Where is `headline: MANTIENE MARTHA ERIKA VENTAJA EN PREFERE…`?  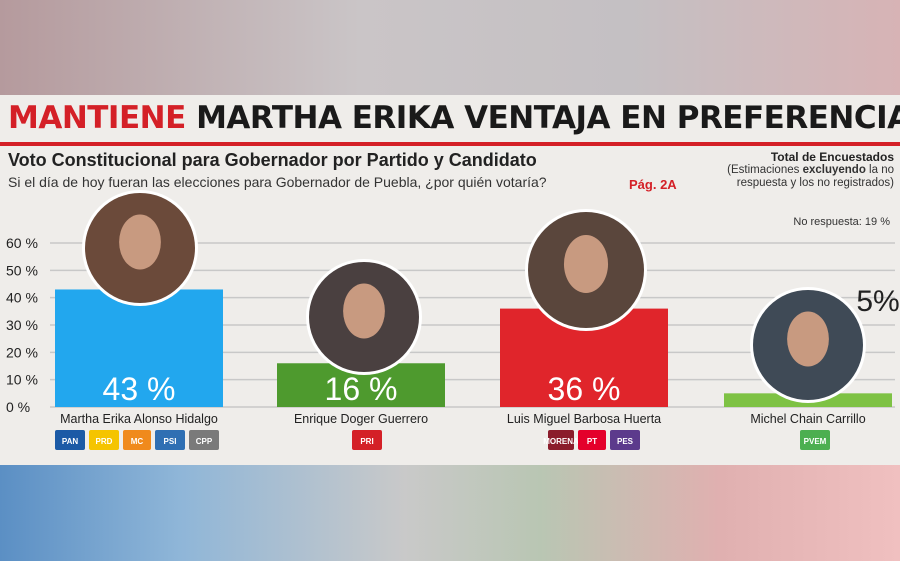
headline: MANTIENE MARTHA ERIKA VENTAJA EN PREFERE… is located at coordinates (454, 118).